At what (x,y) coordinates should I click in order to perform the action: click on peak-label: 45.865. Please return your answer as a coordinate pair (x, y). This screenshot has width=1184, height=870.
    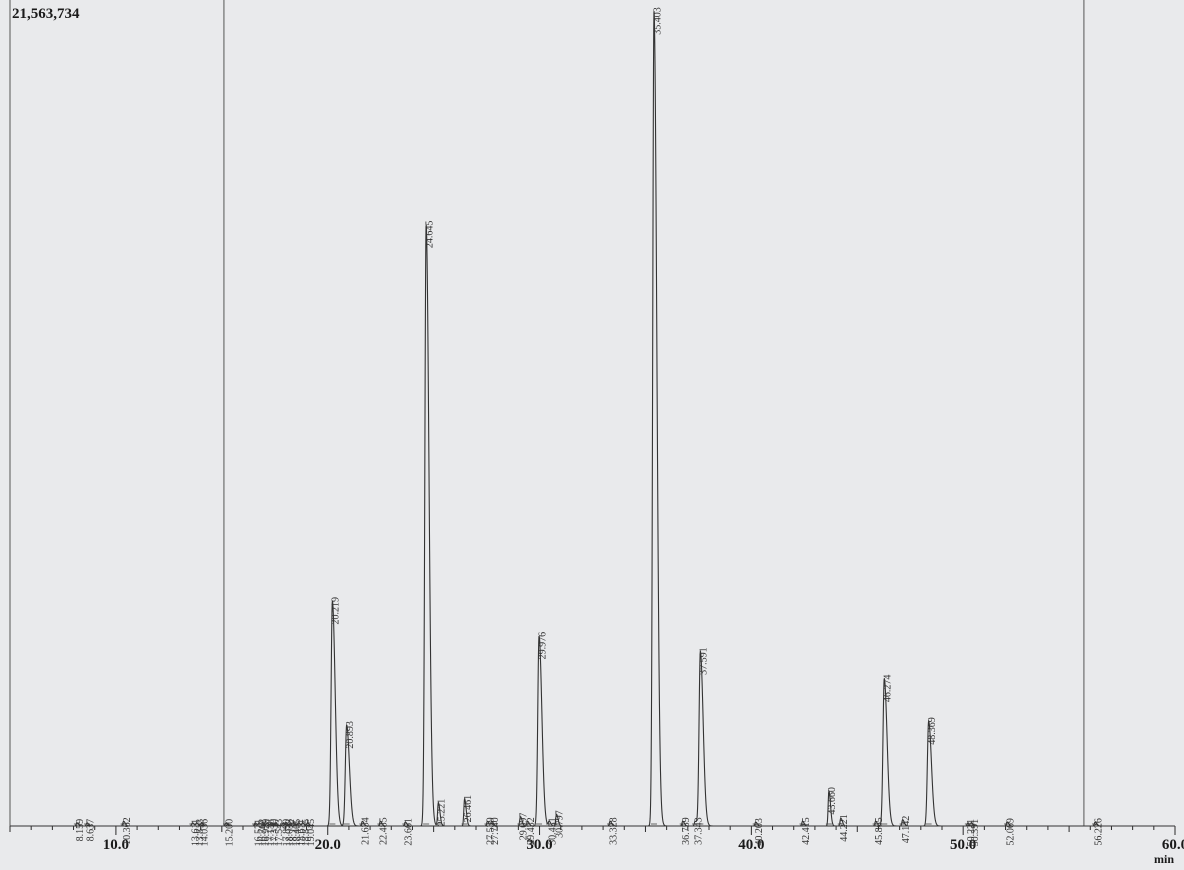
    Looking at the image, I should click on (879, 831).